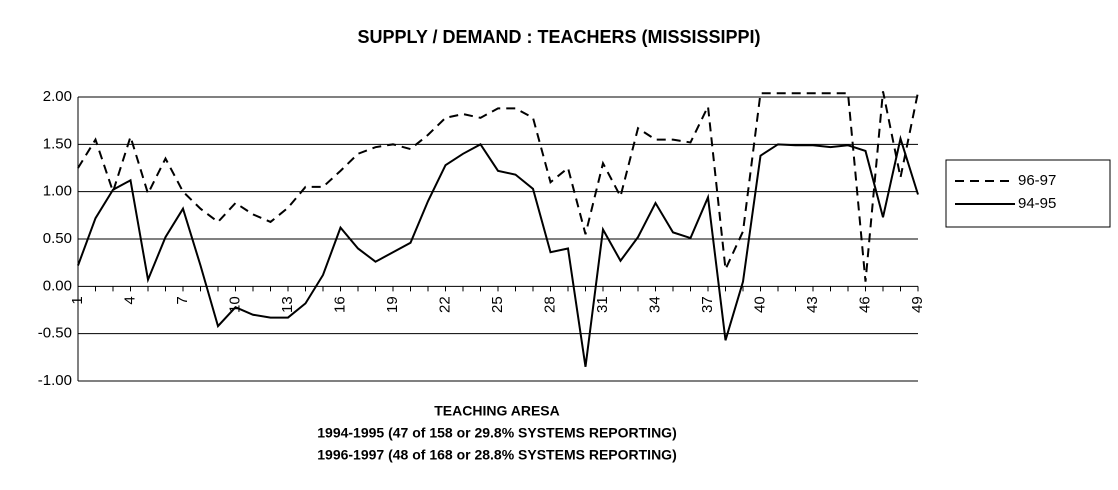  I want to click on x-tick-label: 13, so click(287, 304).